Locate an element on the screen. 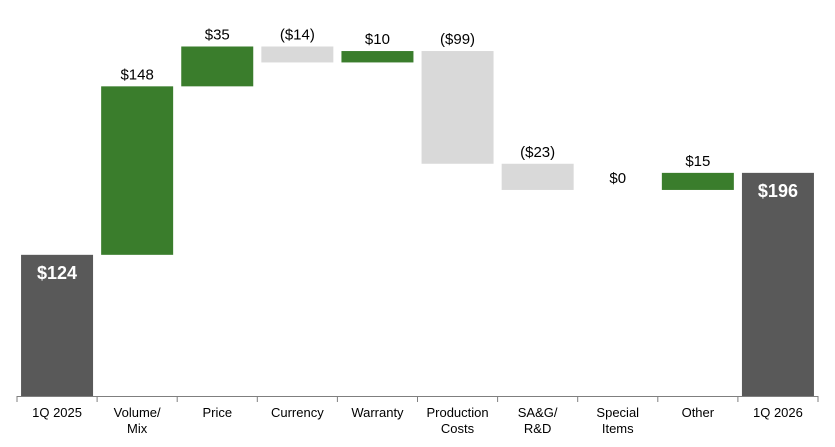 The height and width of the screenshot is (447, 835). bar-production-costs is located at coordinates (457, 107).